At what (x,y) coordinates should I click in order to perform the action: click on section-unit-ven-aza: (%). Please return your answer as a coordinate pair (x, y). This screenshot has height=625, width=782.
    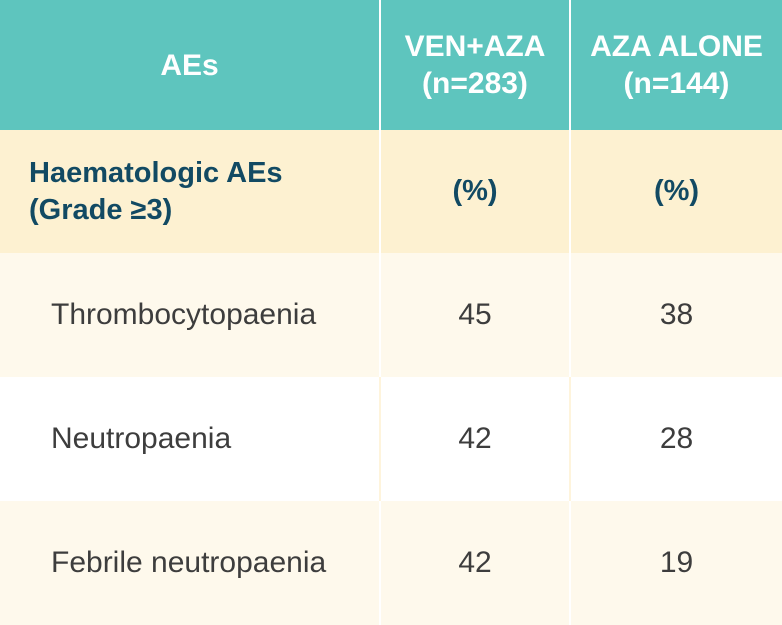
    Looking at the image, I should click on (474, 191).